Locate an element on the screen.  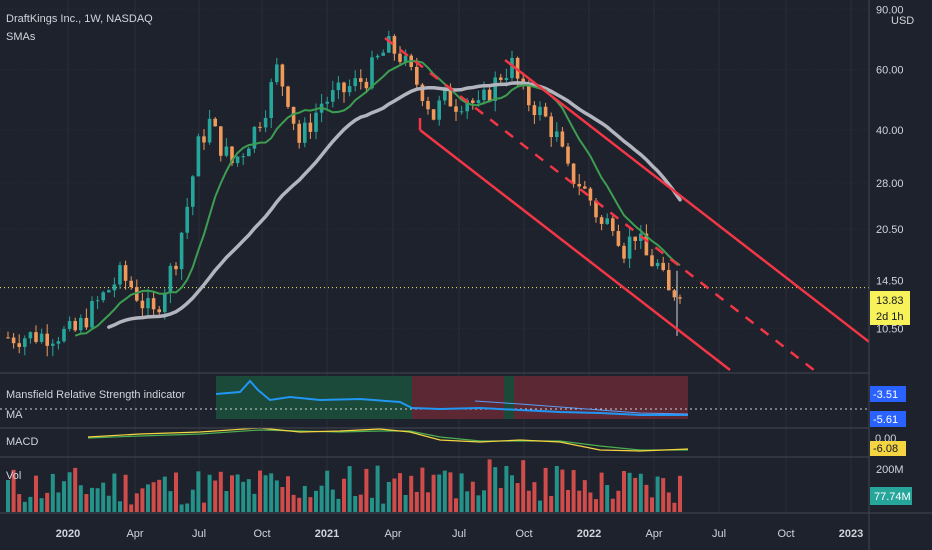
volume-value: 77.74M is located at coordinates (892, 497).